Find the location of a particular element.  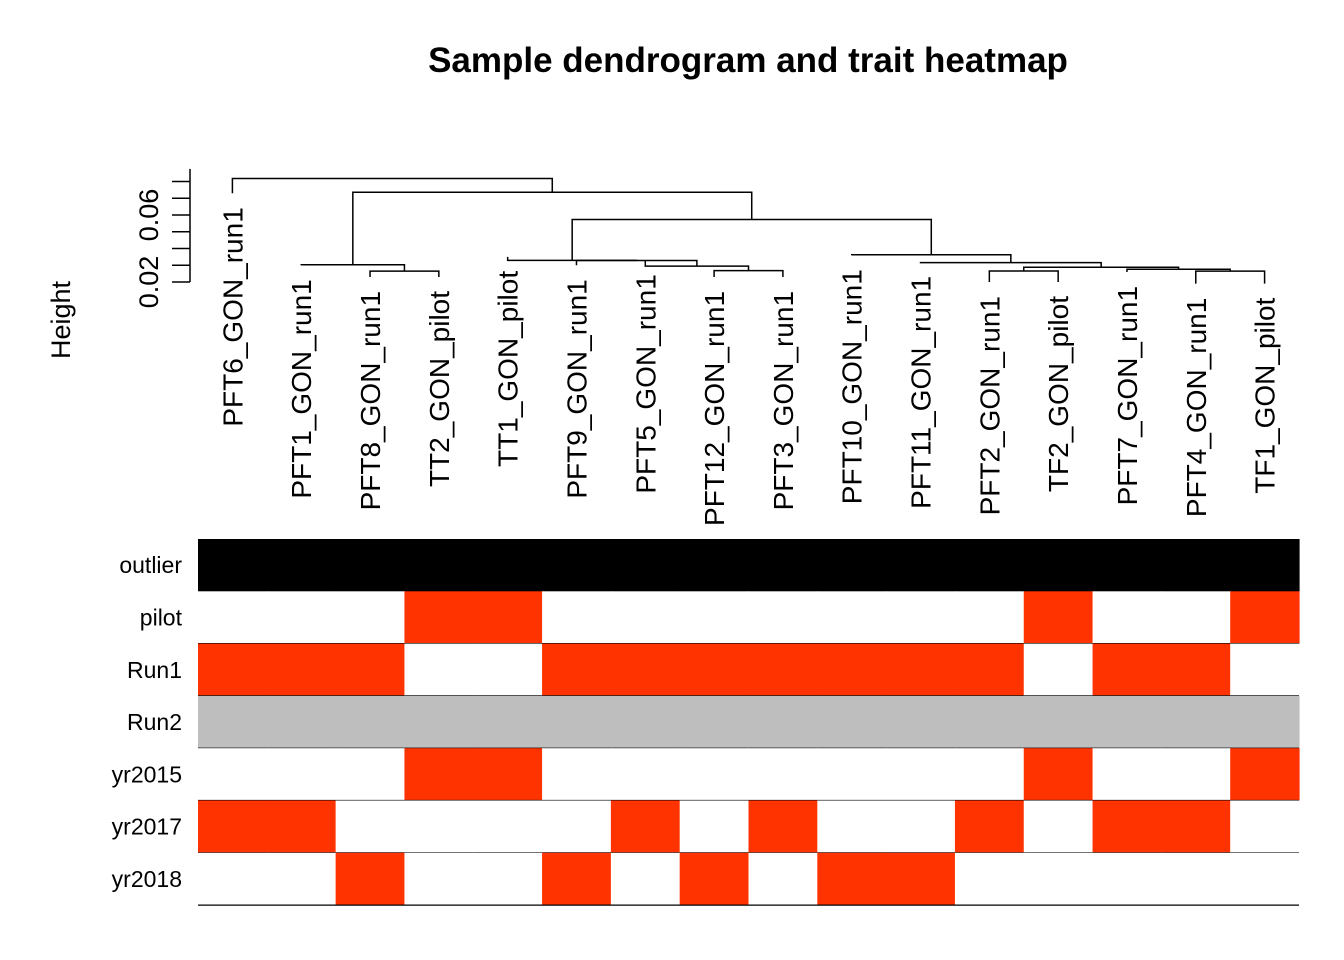

chart-title: Sample dendrogram and trait heatmap is located at coordinates (748, 60).